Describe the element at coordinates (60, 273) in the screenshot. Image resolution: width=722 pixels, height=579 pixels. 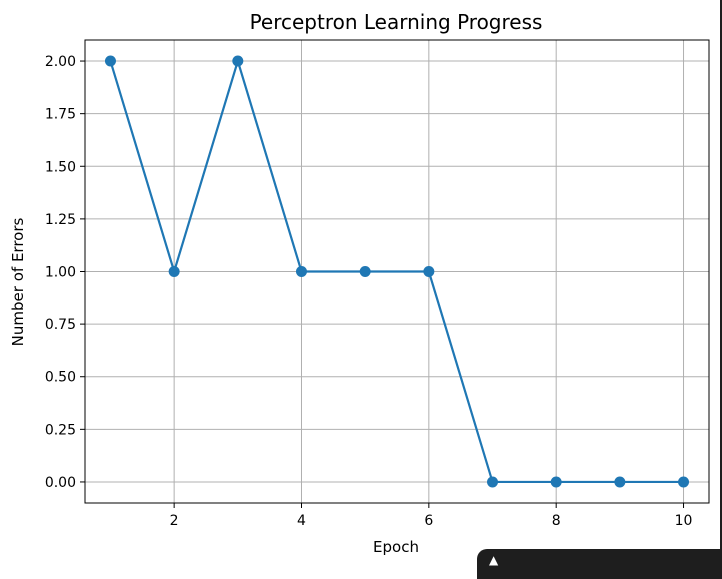
I see `y-tick-label: 1.00` at that location.